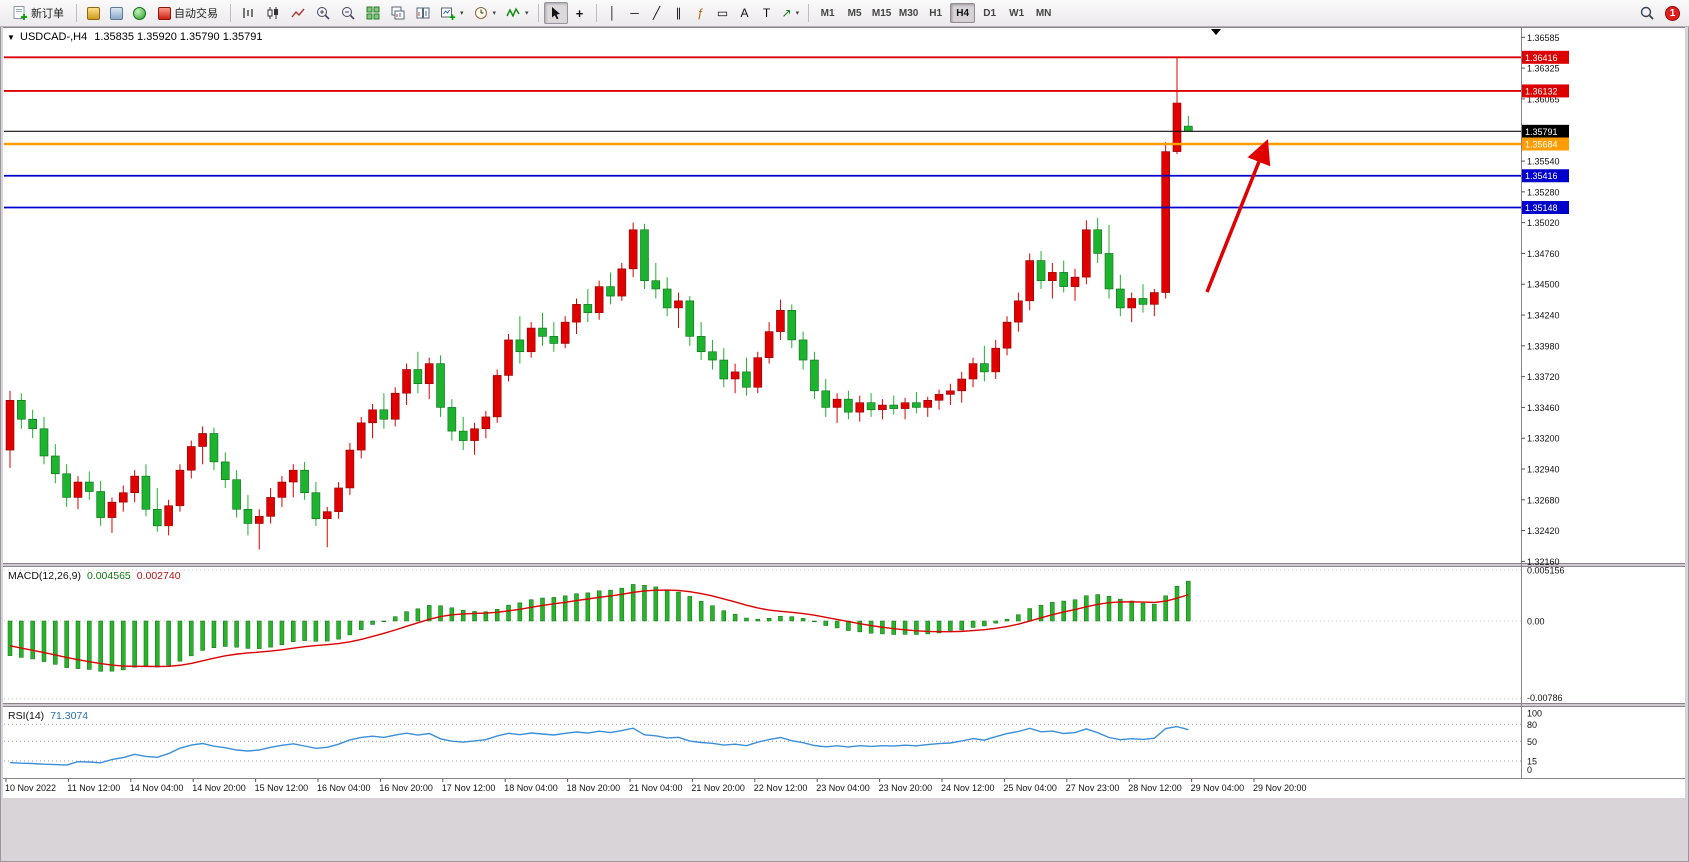 This screenshot has width=1689, height=862. I want to click on timeframe-W1: W1, so click(1016, 13).